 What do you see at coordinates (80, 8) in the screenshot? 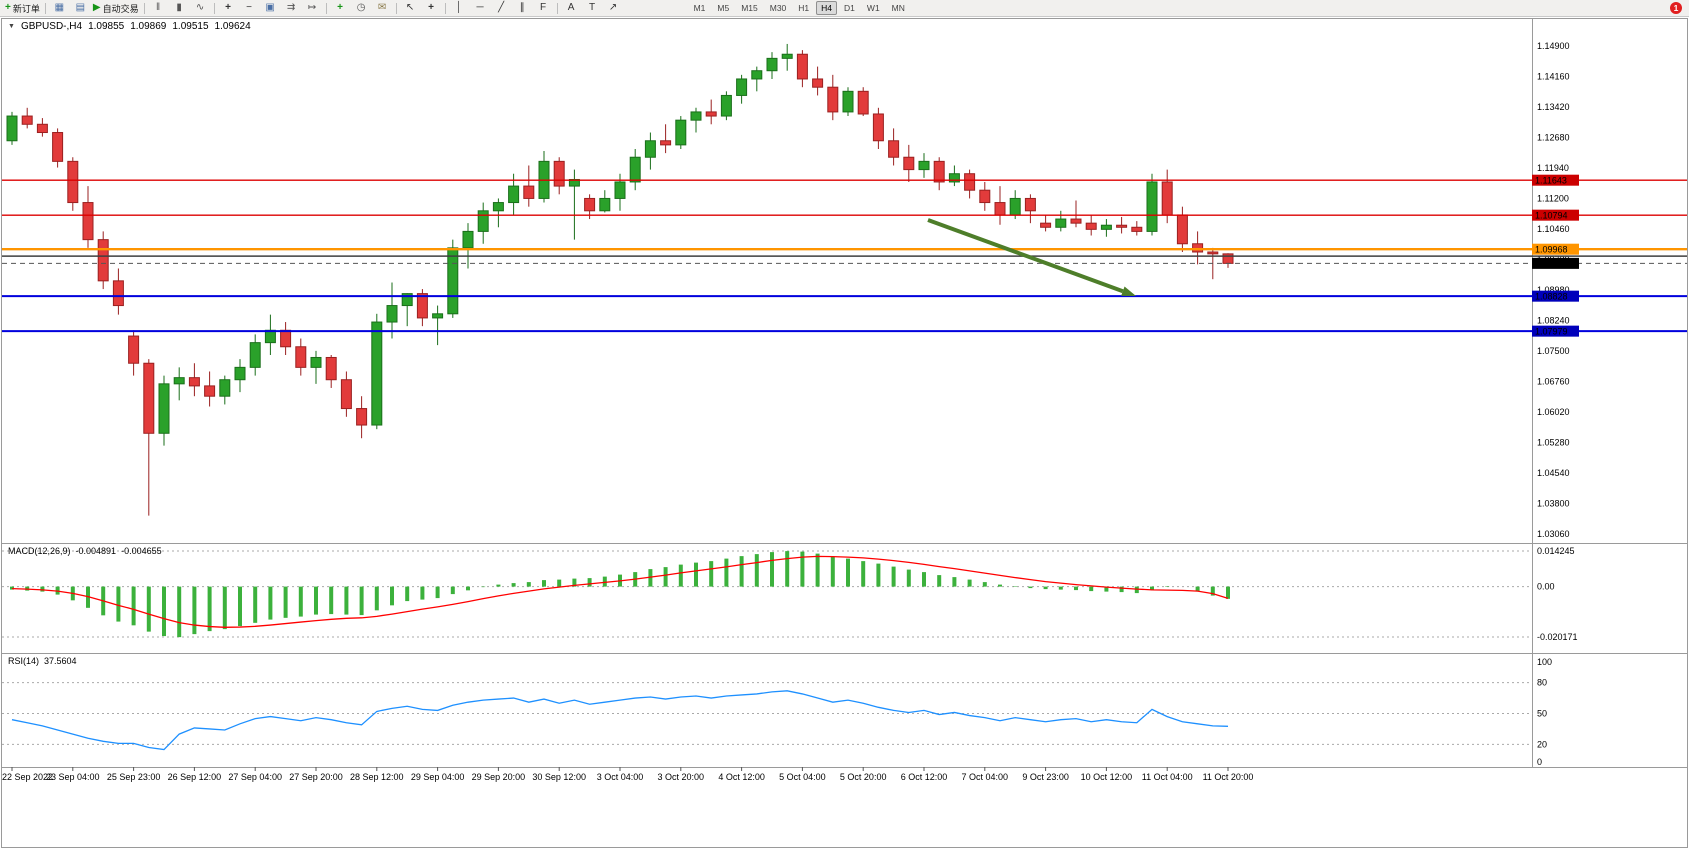
I see `profiles-icon: ▤` at bounding box center [80, 8].